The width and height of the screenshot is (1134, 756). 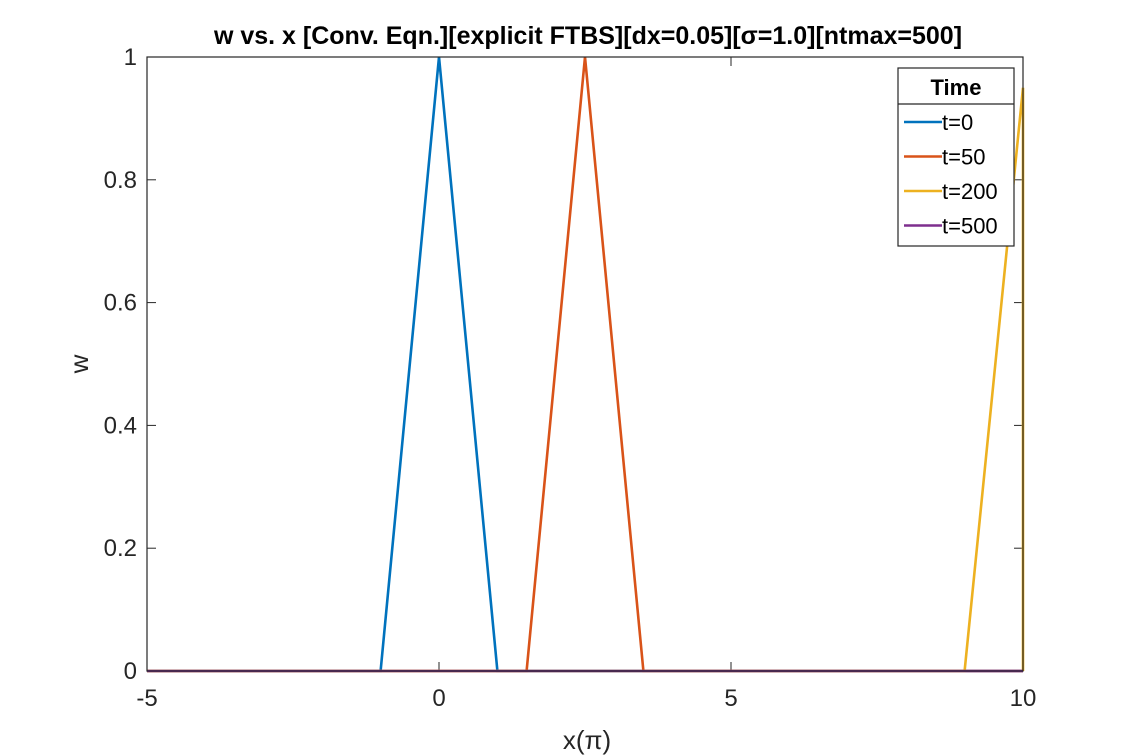 I want to click on y-tick-label: 0, so click(x=130, y=671).